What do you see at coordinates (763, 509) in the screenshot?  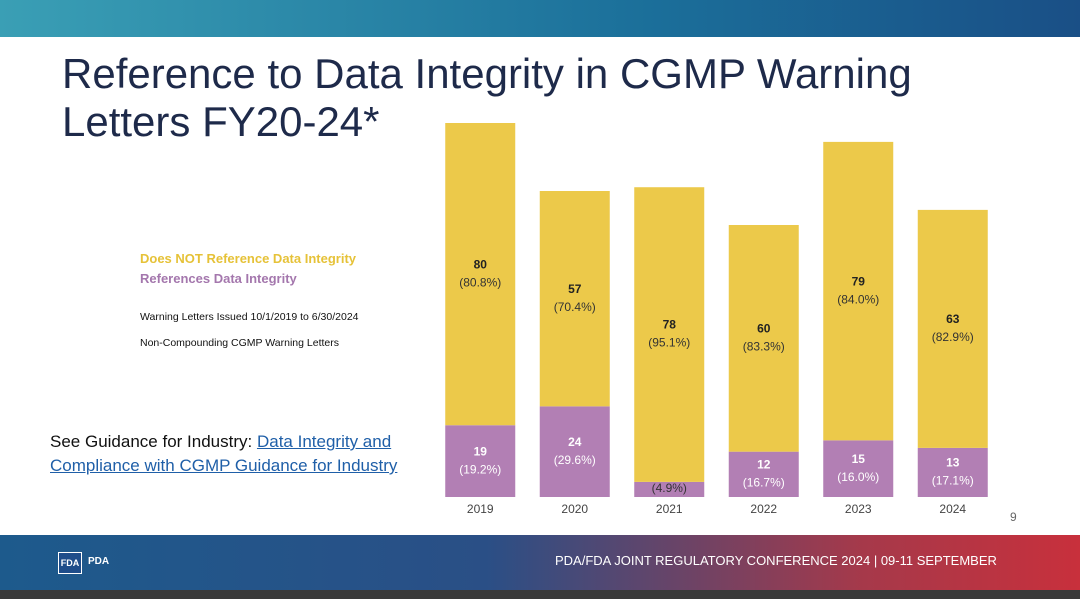 I see `x-tick-label: 2022` at bounding box center [763, 509].